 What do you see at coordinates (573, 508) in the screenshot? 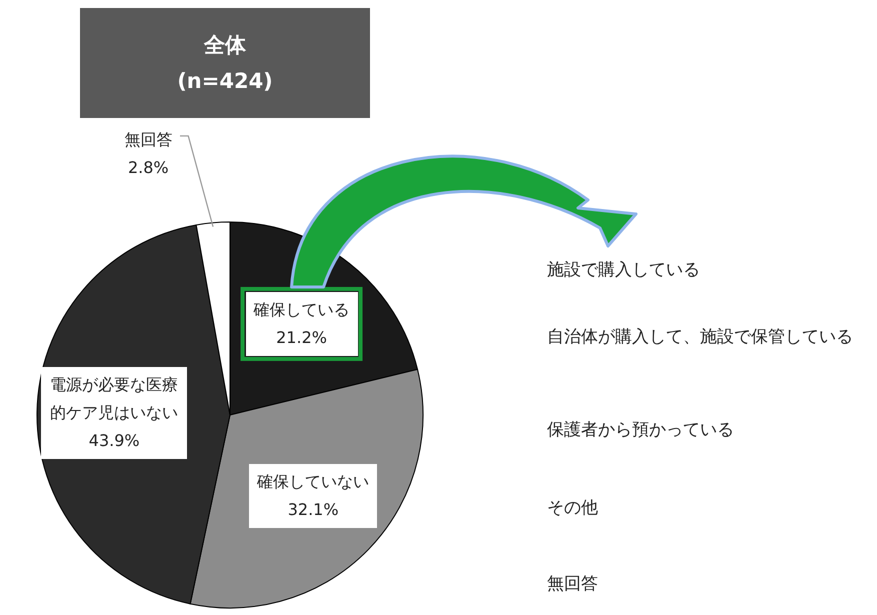
I see `text: その他` at bounding box center [573, 508].